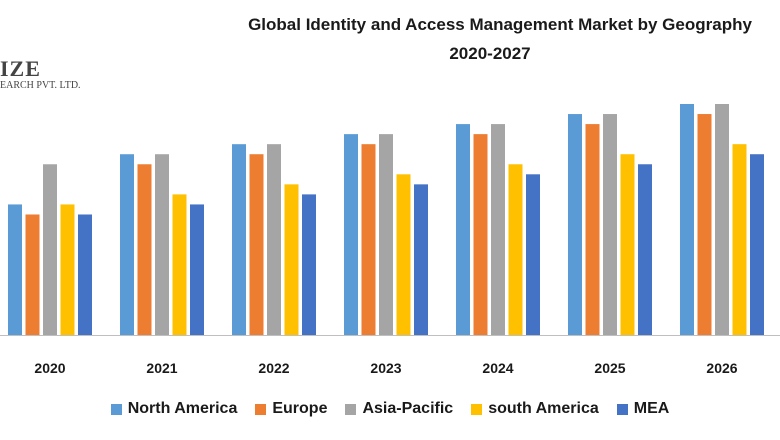 This screenshot has width=780, height=440. Describe the element at coordinates (67, 269) in the screenshot. I see `bar-south-america-2020` at that location.